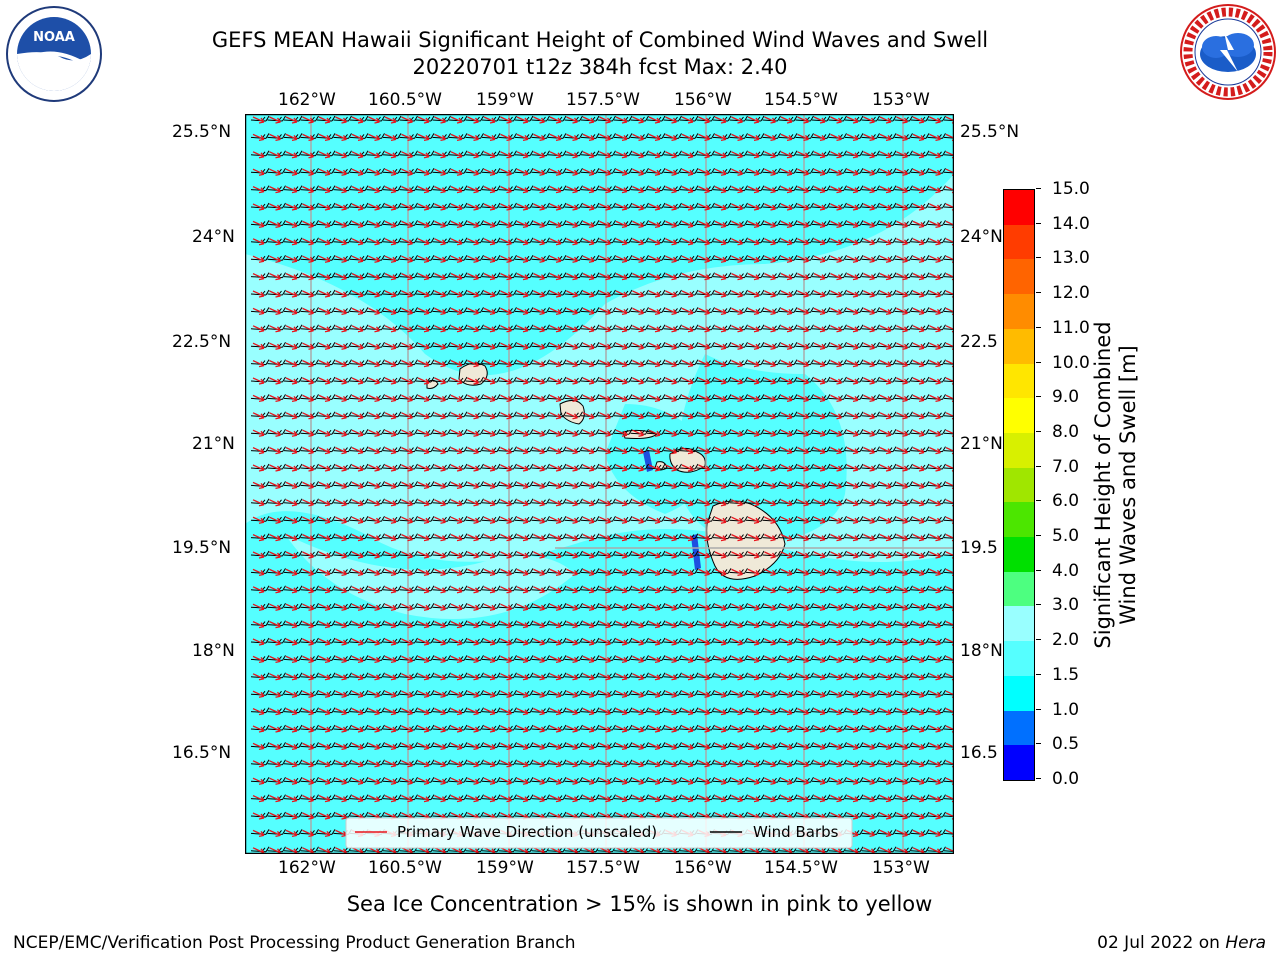  I want to click on lat-label-right: 21°N, so click(981, 444).